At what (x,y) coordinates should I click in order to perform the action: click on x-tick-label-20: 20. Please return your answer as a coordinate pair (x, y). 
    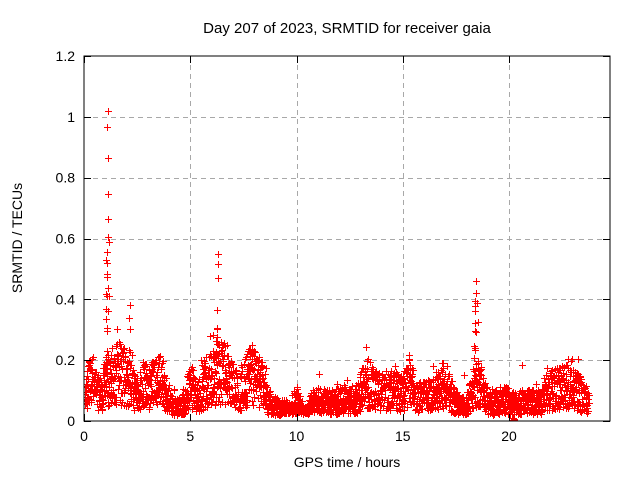
    Looking at the image, I should click on (509, 436).